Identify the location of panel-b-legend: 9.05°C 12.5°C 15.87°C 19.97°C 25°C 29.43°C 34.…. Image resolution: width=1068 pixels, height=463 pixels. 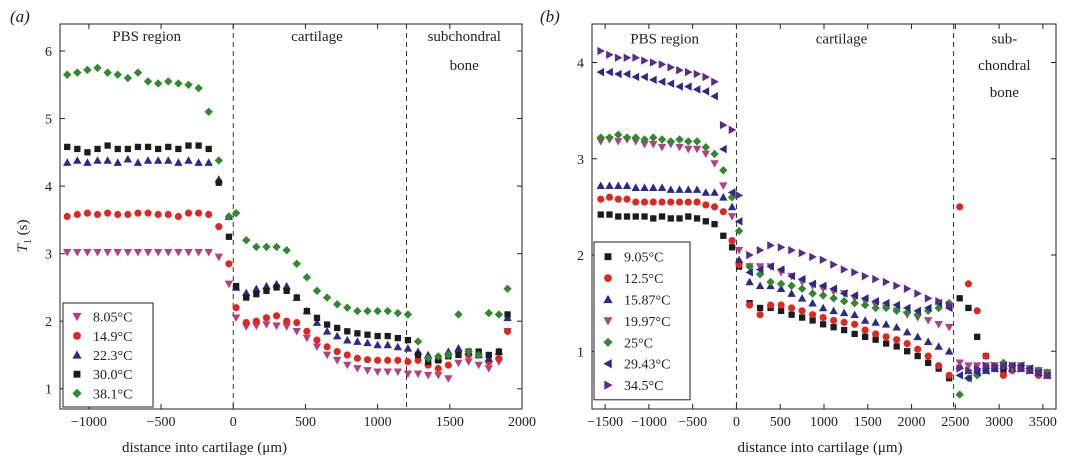
(642, 321).